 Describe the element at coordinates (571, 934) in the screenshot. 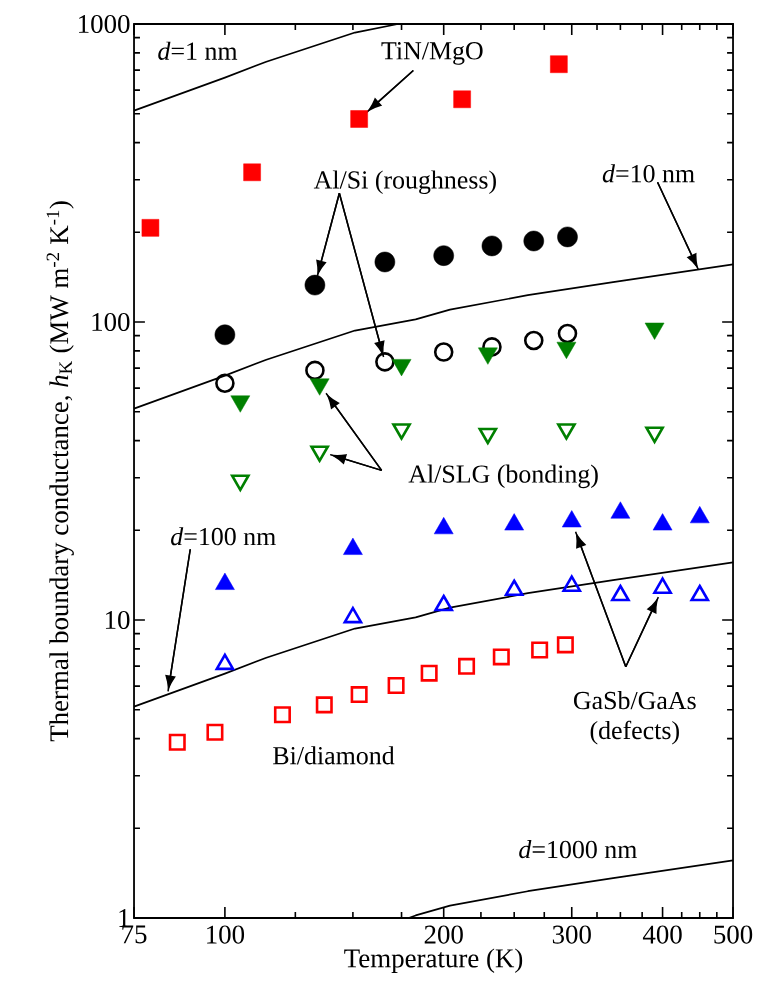

I see `x-tick-label: 300` at that location.